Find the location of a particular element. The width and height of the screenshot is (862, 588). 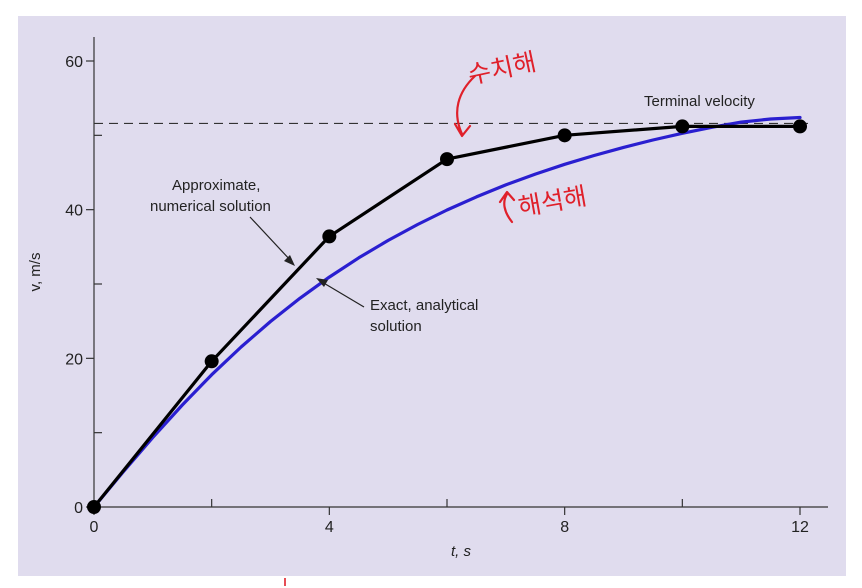

numerical-solution-label-line2: numerical solution is located at coordinates (210, 206).